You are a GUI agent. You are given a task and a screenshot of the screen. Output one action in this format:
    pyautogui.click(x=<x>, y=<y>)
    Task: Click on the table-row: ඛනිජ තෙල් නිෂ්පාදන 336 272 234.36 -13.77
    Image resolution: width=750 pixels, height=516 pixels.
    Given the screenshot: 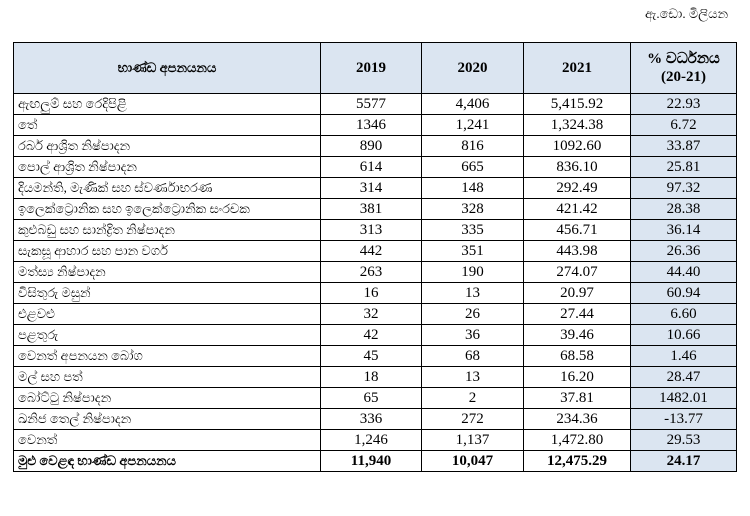 What is the action you would take?
    pyautogui.click(x=375, y=419)
    